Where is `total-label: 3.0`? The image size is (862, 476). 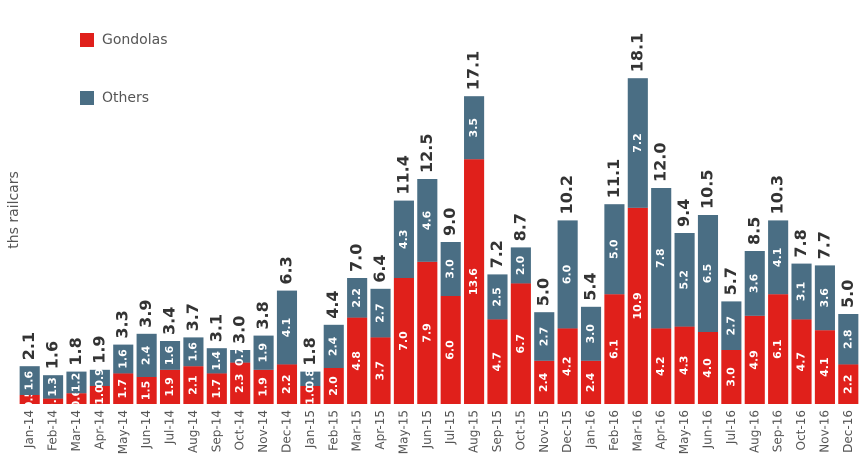 total-label: 3.0 is located at coordinates (239, 330).